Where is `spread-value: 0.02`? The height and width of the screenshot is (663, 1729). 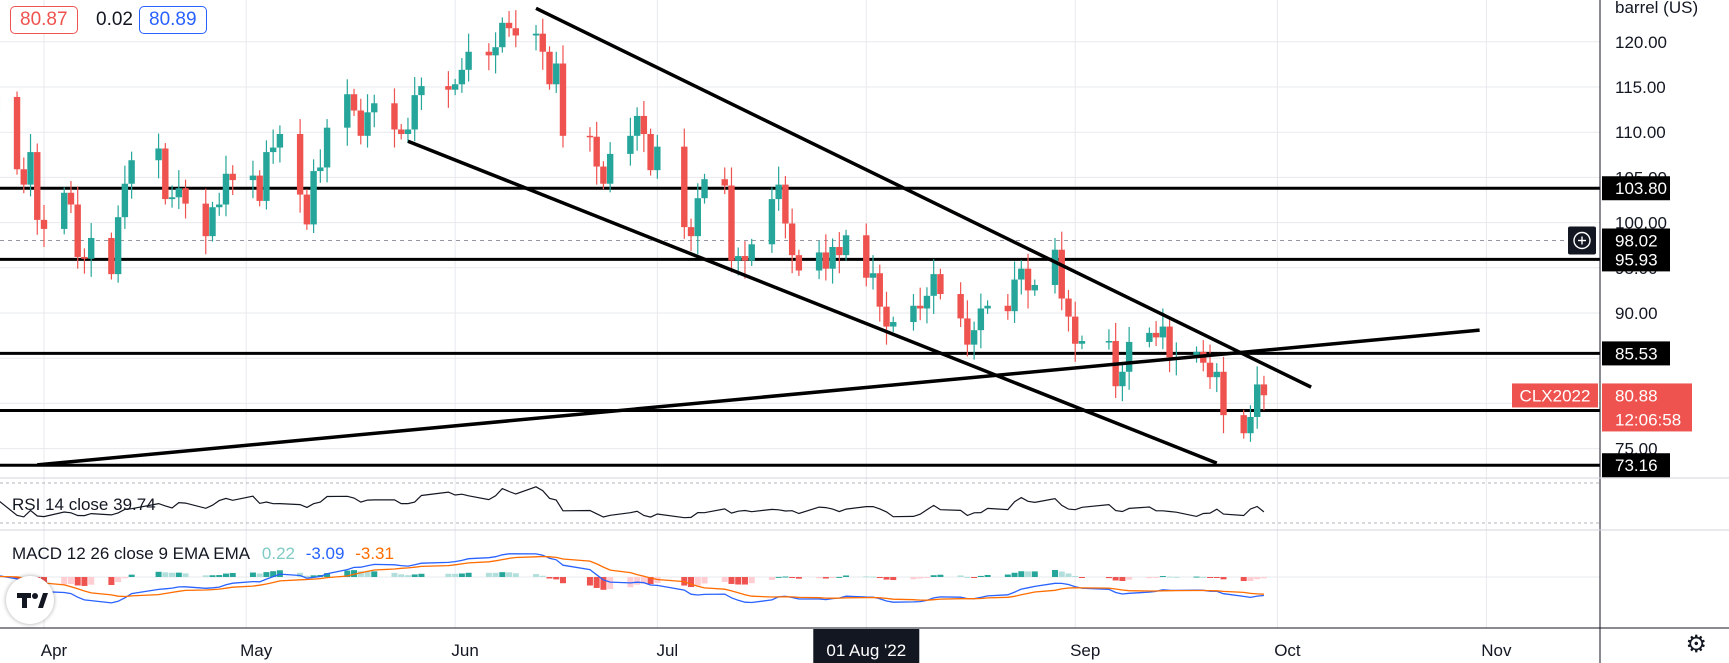
spread-value: 0.02 is located at coordinates (114, 19).